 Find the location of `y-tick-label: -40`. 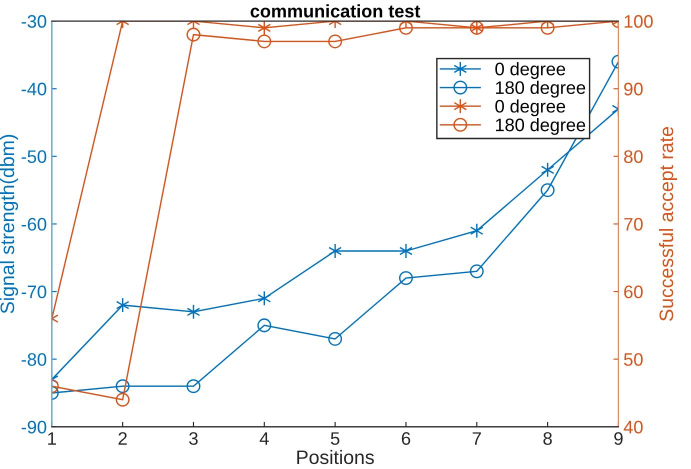

y-tick-label: -40 is located at coordinates (34, 89).